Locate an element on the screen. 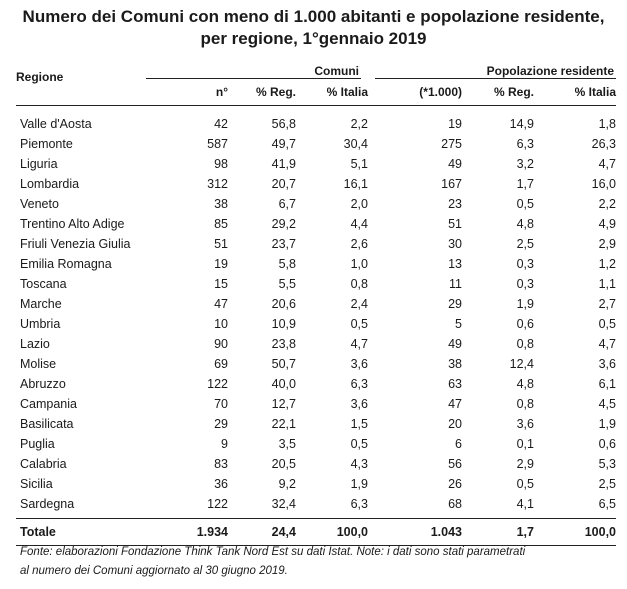 This screenshot has height=589, width=627. cell-italia-pop: 1,9 is located at coordinates (607, 424).